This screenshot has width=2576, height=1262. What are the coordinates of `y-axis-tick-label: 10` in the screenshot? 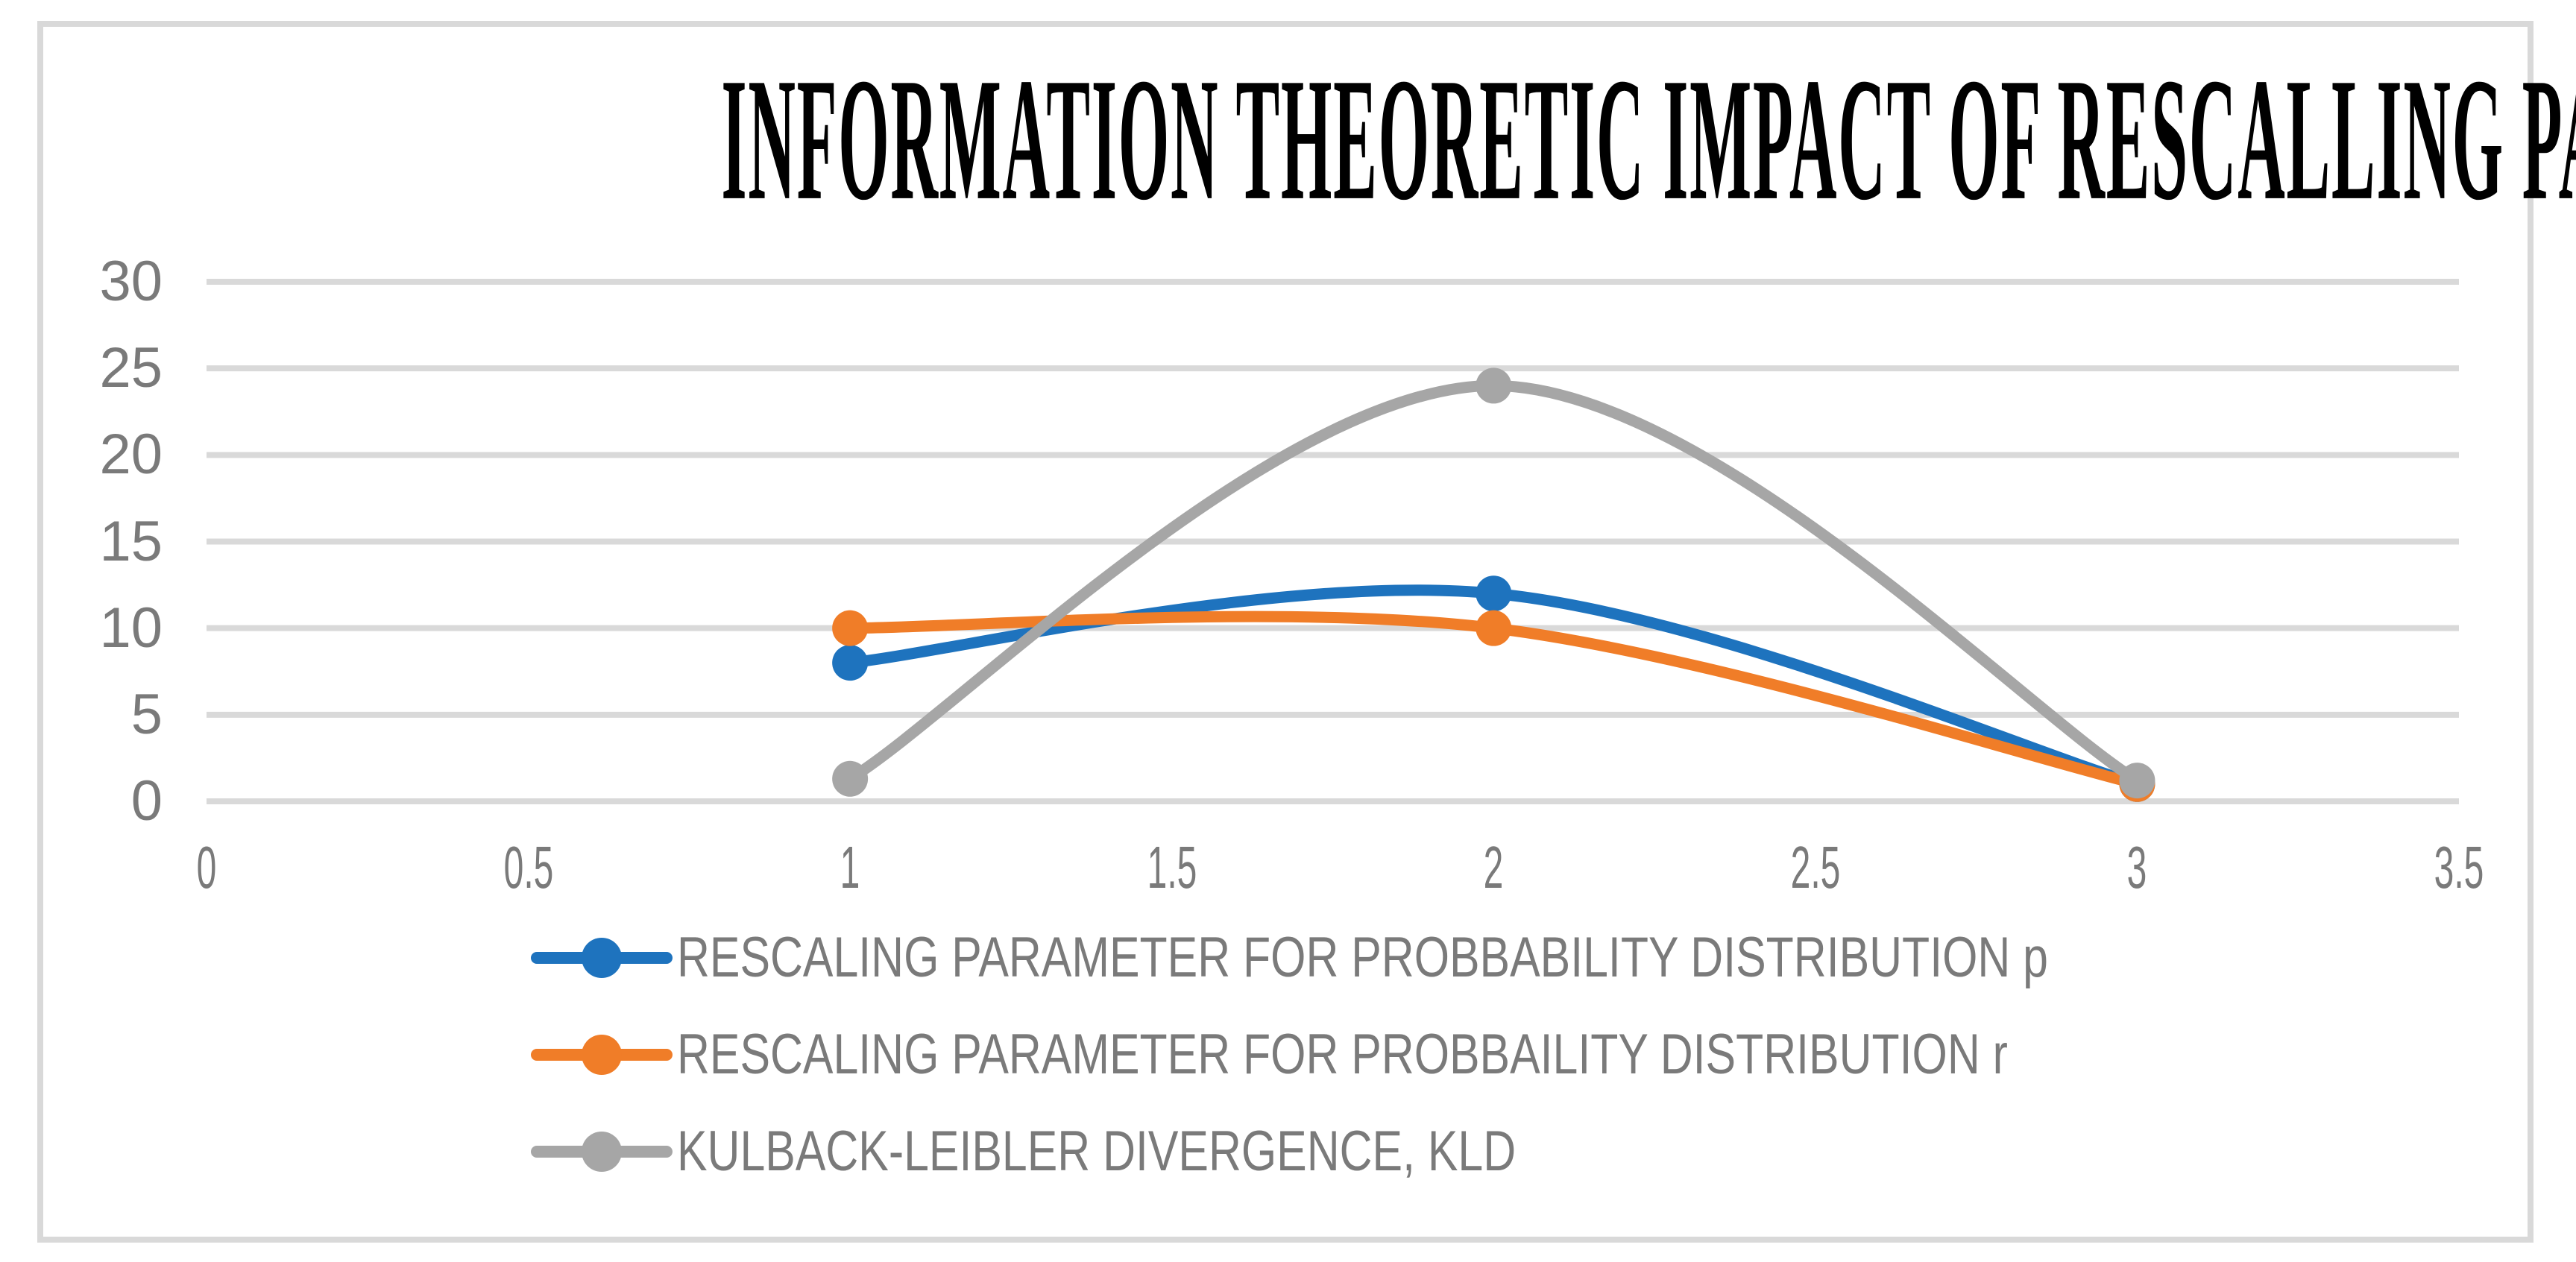 It's located at (131, 628).